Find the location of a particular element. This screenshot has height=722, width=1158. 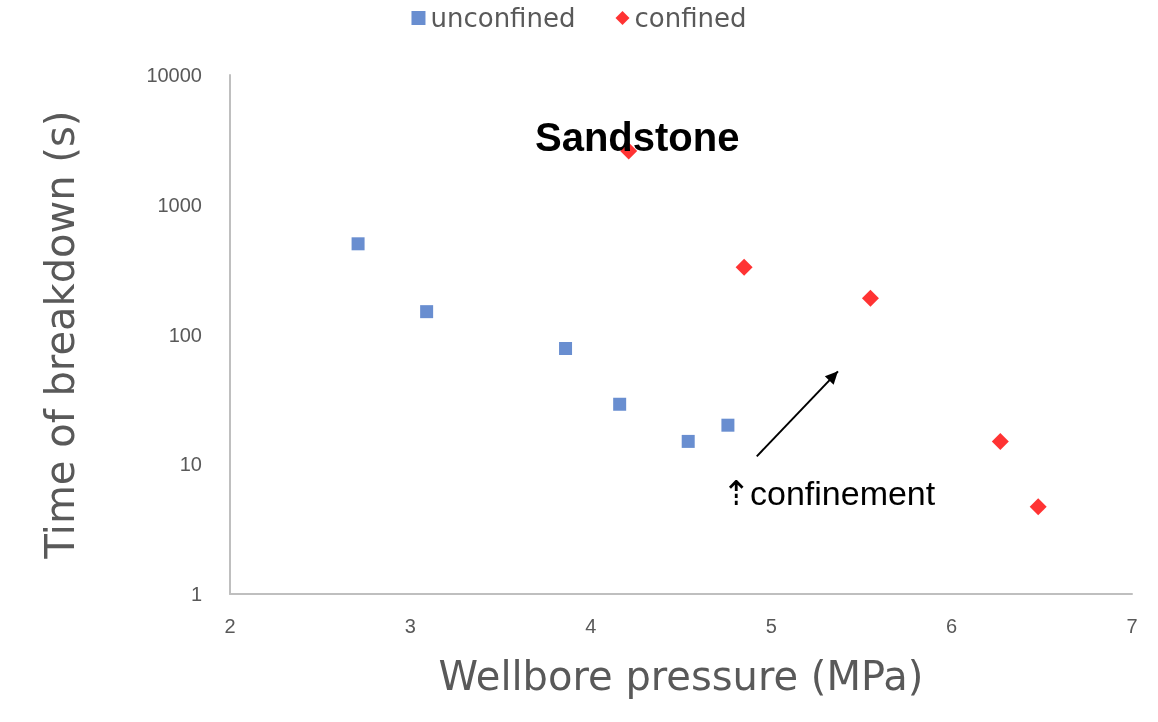

y-tick-label: 10000 is located at coordinates (174, 75).